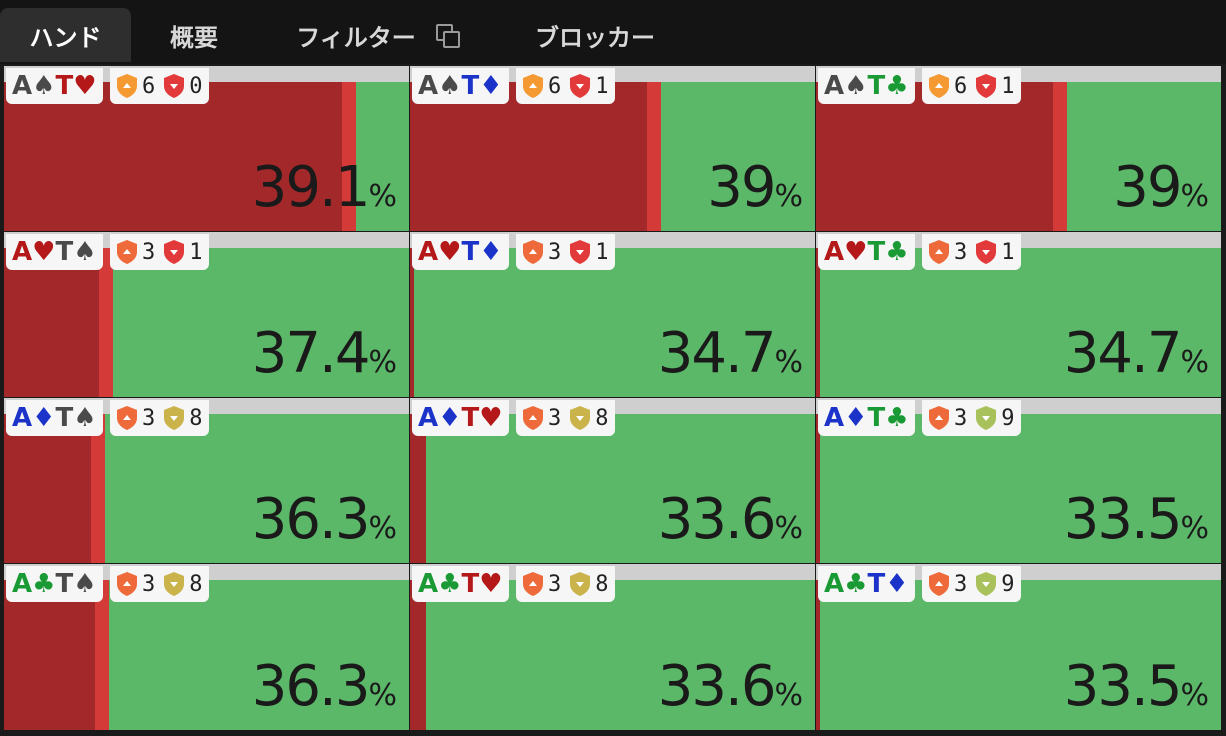  I want to click on blocker-count-1: 3, so click(961, 584).